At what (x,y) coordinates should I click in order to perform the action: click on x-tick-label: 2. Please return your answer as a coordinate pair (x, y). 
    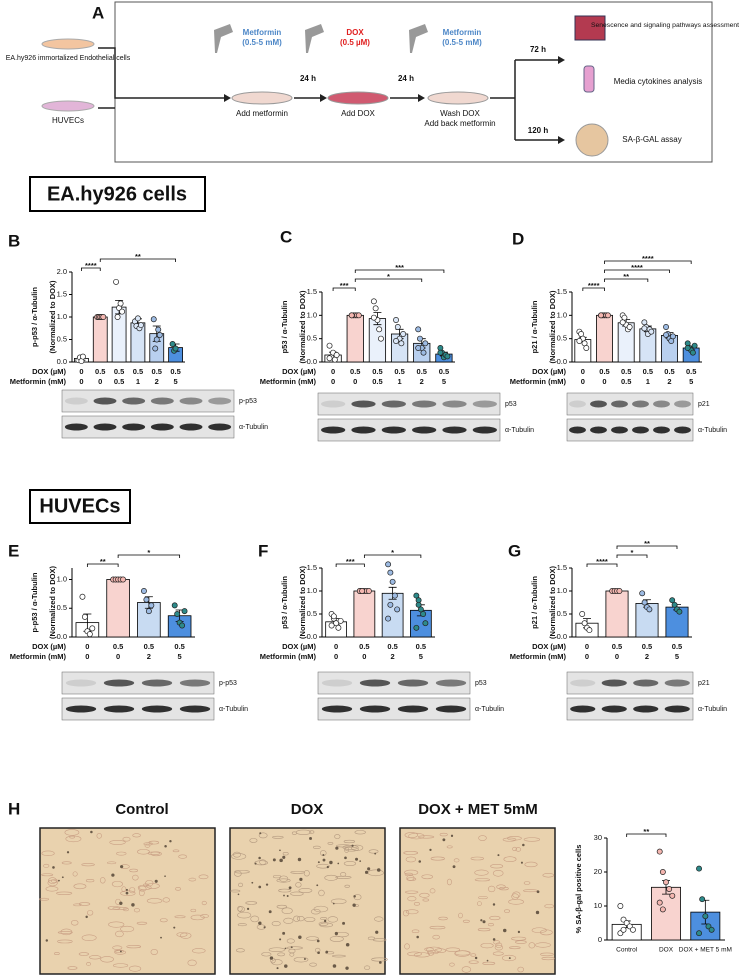
    Looking at the image, I should click on (669, 381).